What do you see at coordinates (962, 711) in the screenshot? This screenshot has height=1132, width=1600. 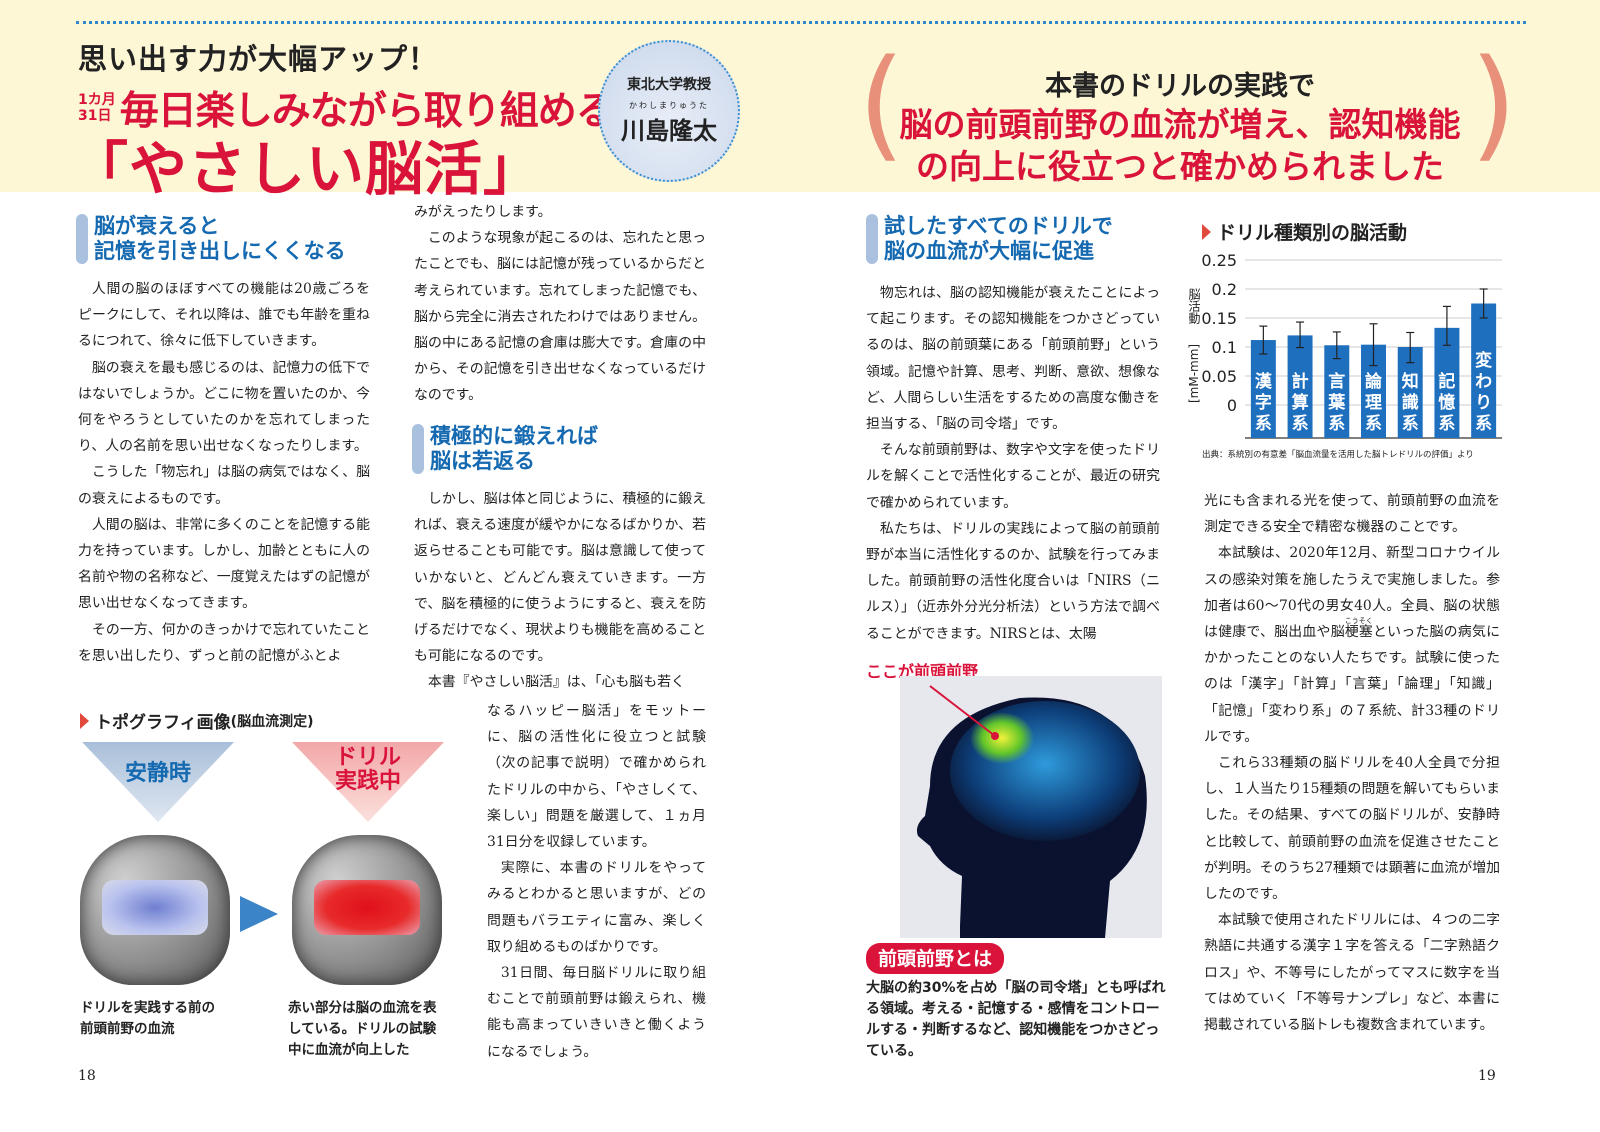 I see `pointer-line` at bounding box center [962, 711].